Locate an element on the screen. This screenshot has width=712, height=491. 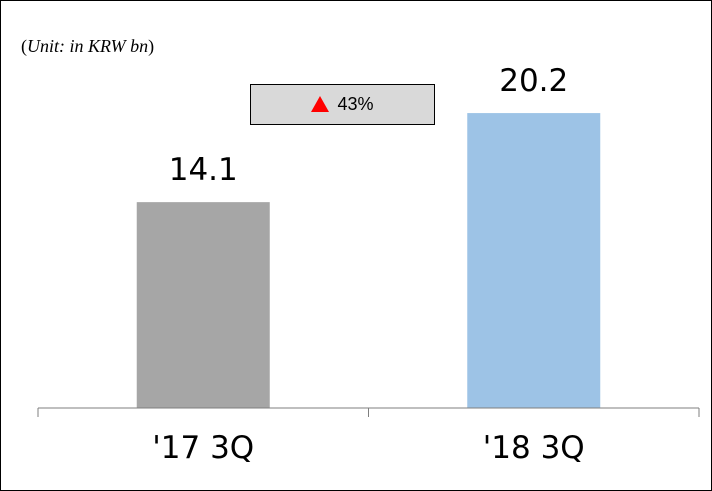
x-tick-label: '18 3Q is located at coordinates (534, 448).